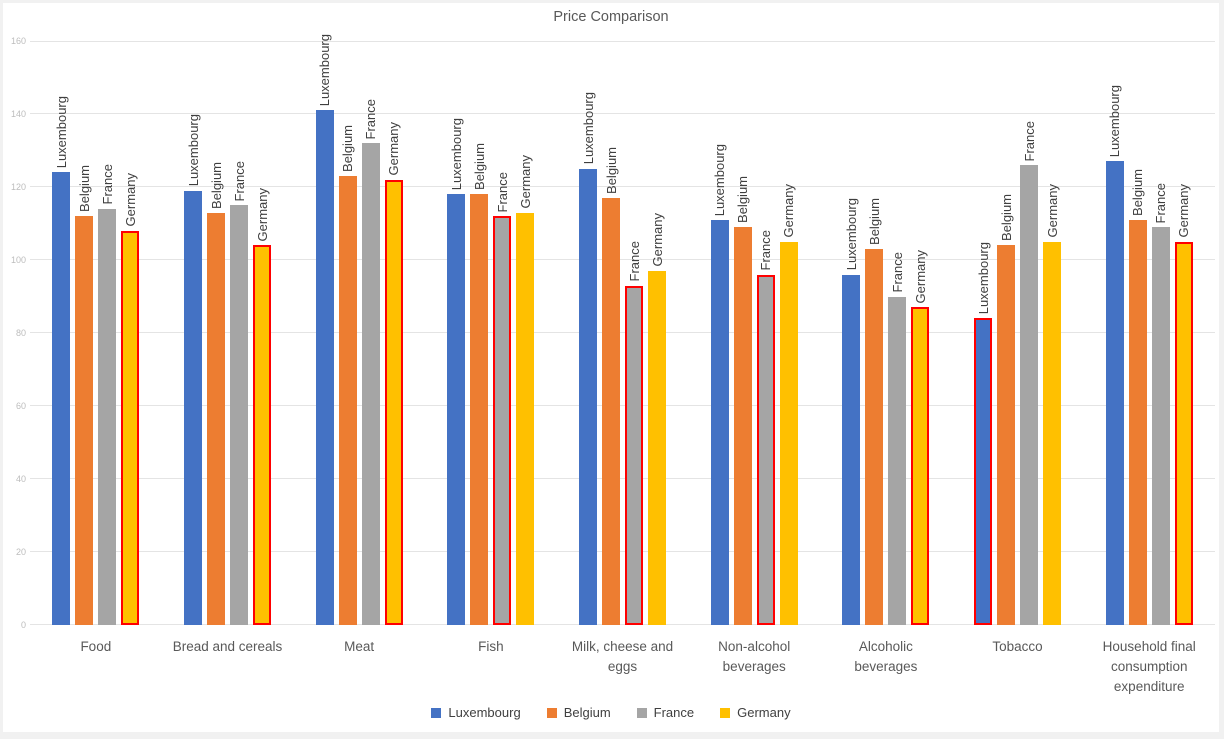 The image size is (1224, 739). Describe the element at coordinates (18, 260) in the screenshot. I see `y-tick-label-100: 100` at that location.